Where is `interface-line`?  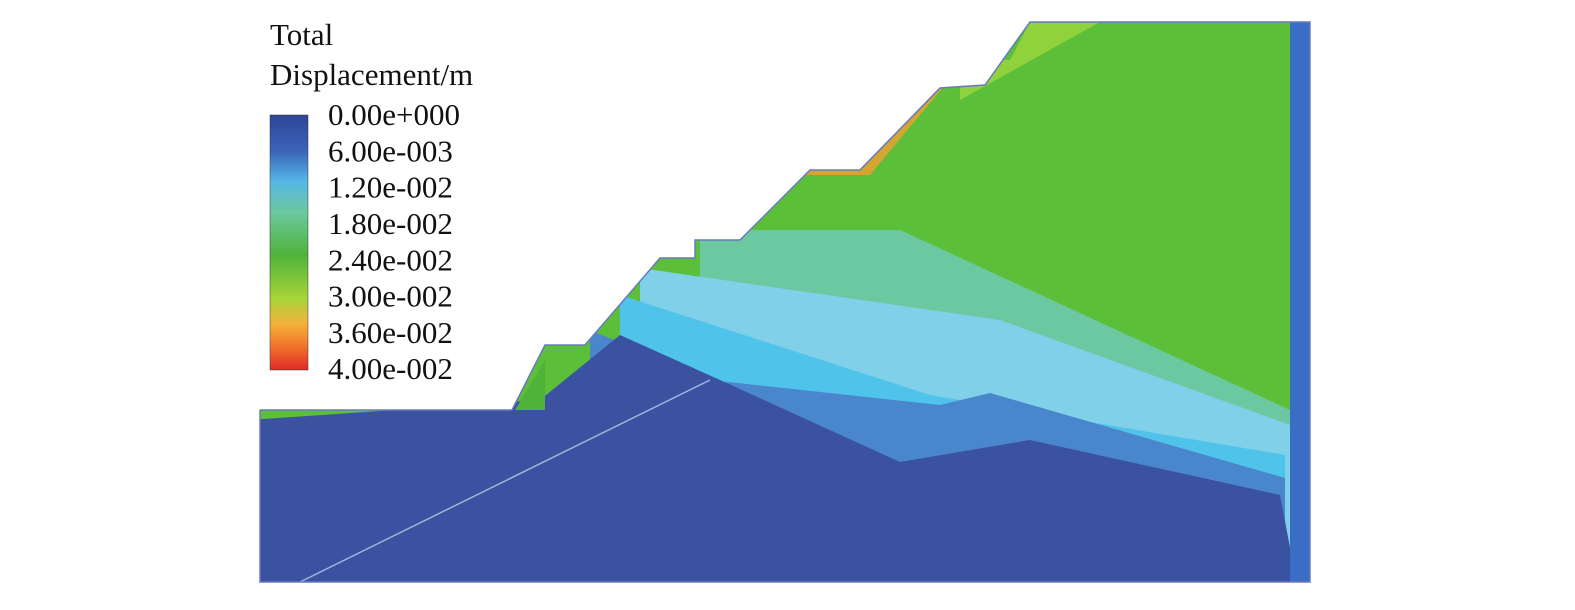 interface-line is located at coordinates (505, 480).